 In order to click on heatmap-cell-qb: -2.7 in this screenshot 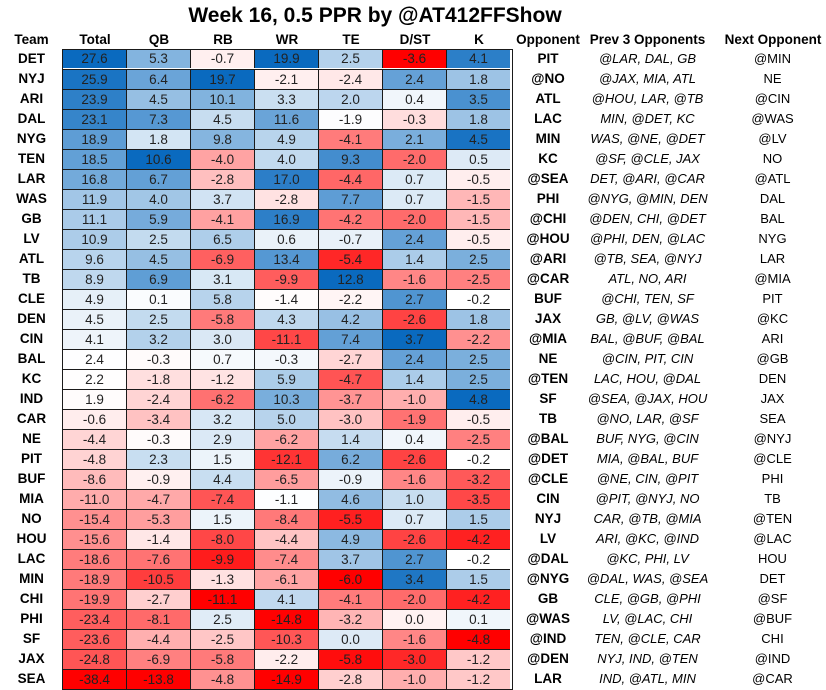, I will do `click(159, 599)`.